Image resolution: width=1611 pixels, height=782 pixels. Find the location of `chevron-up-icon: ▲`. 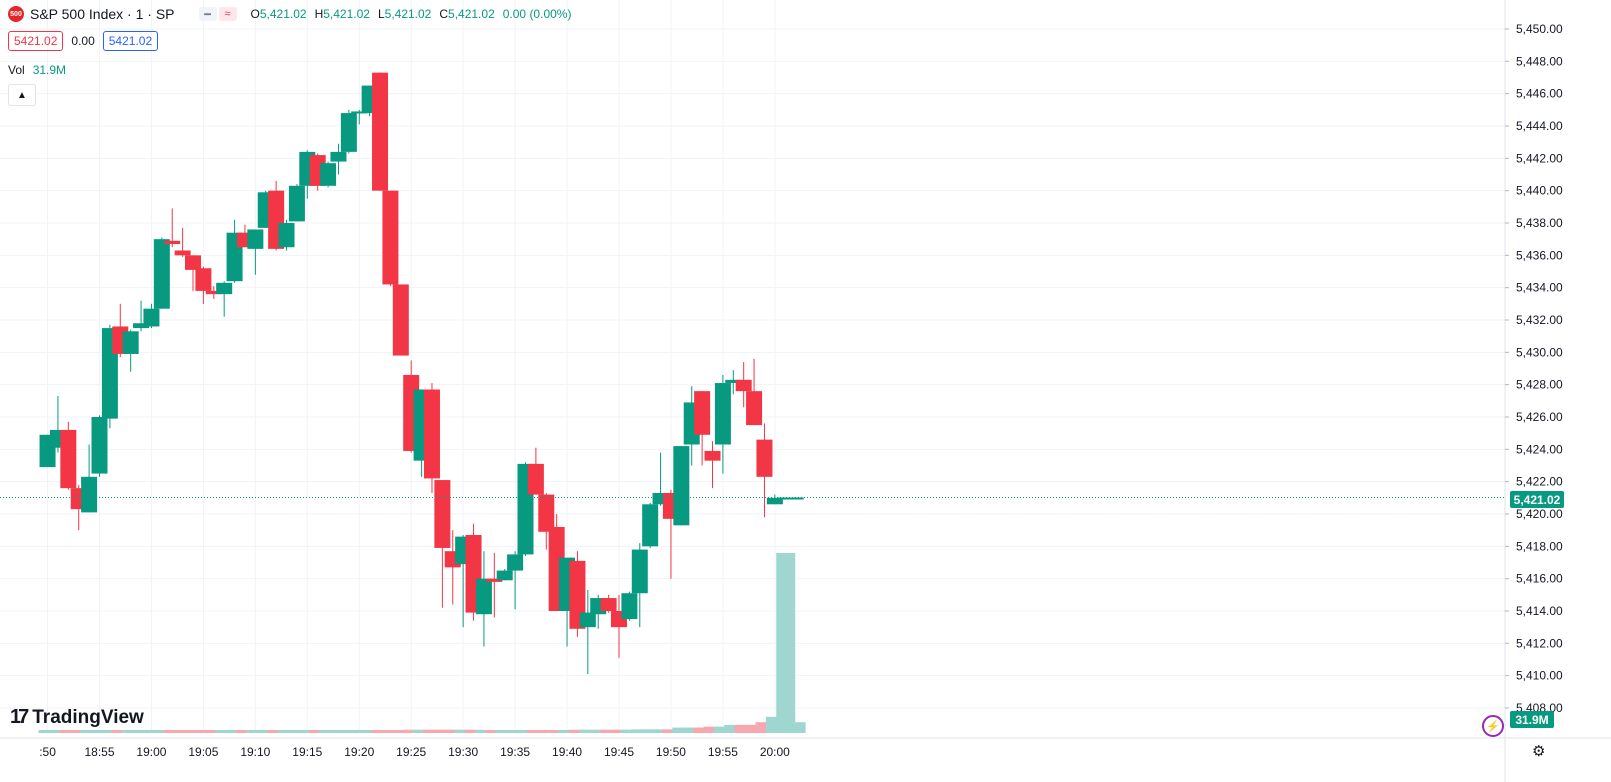

chevron-up-icon: ▲ is located at coordinates (22, 95).